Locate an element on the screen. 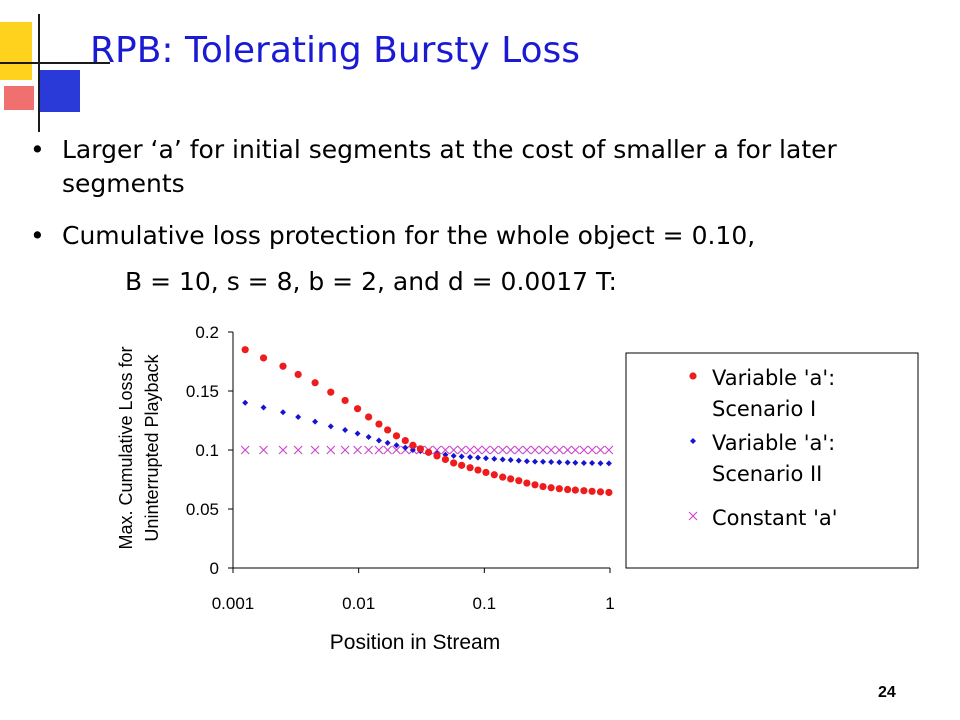  legend-item-1: Variable 'a': Scenario I is located at coordinates (762, 393).